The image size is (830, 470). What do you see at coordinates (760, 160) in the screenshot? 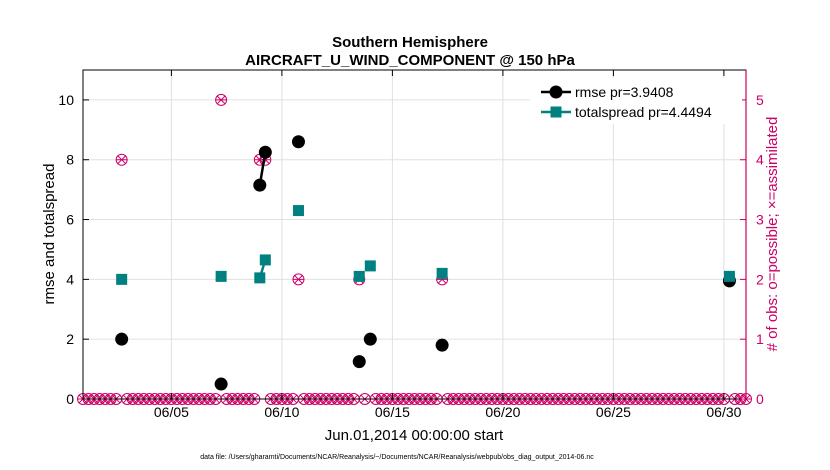
I see `y-tick-label-right: 4` at bounding box center [760, 160].